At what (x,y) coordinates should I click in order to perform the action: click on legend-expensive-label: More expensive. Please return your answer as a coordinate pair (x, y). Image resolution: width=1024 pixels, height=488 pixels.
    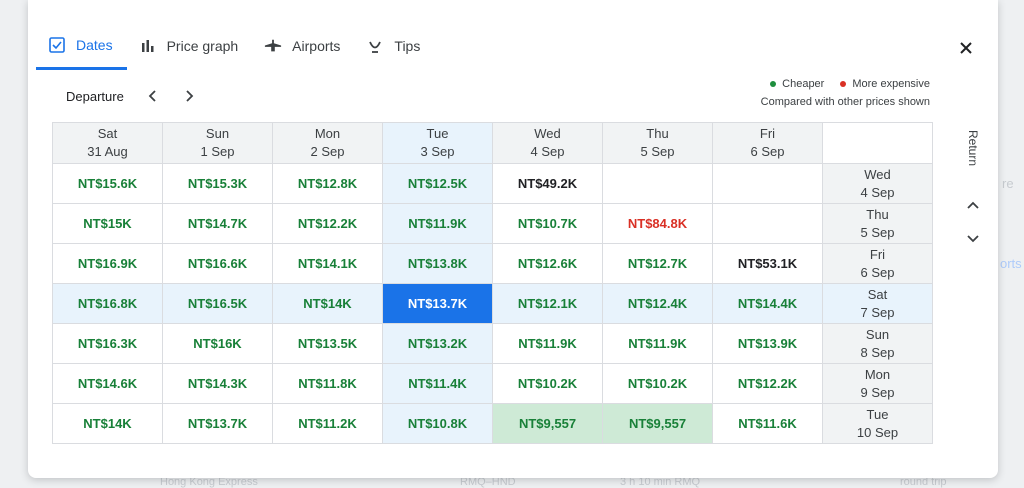
    Looking at the image, I should click on (891, 84).